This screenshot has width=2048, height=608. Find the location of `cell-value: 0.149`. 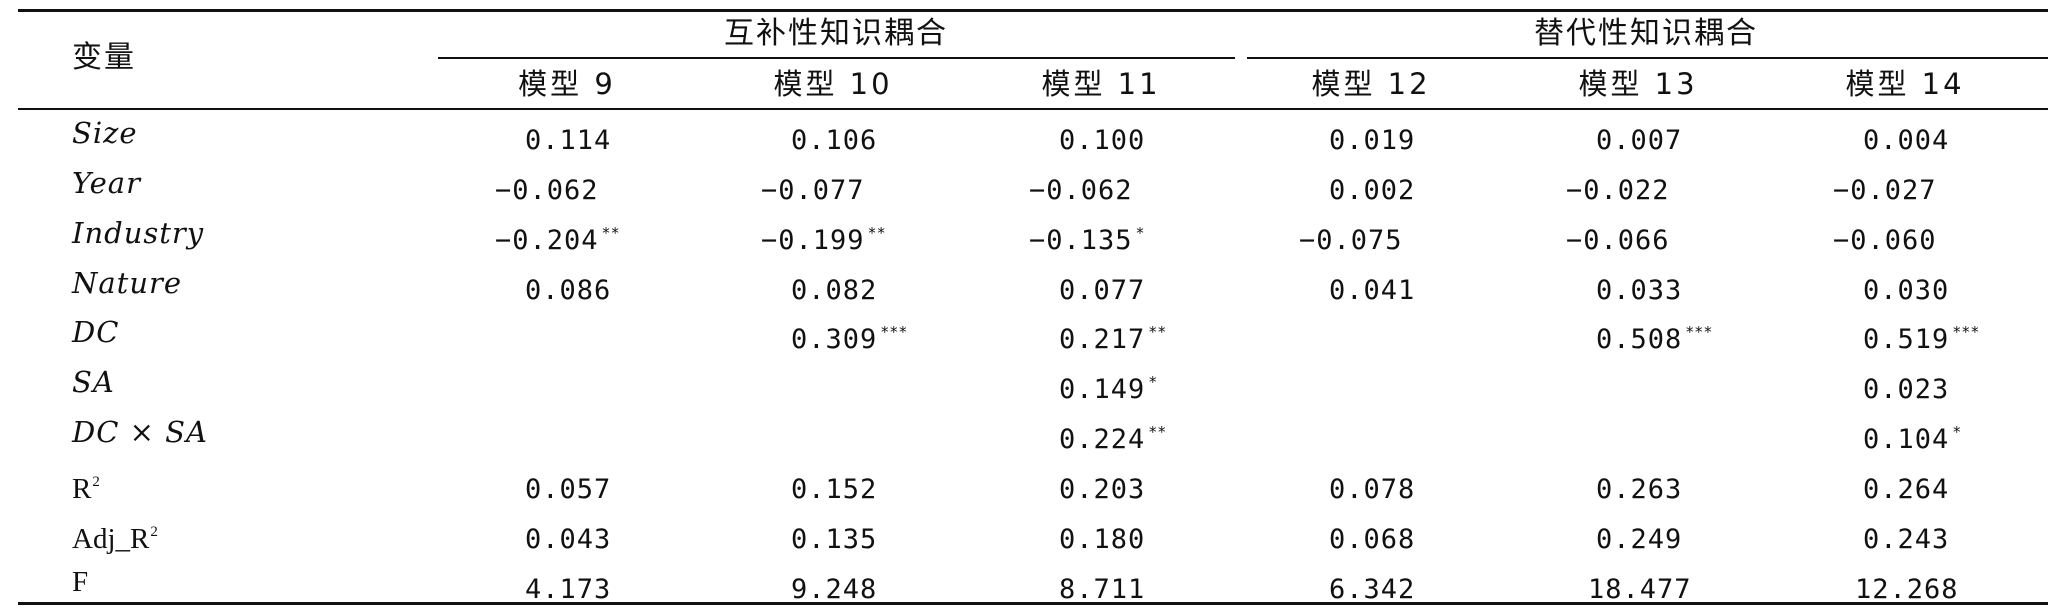

cell-value: 0.149 is located at coordinates (1102, 389).